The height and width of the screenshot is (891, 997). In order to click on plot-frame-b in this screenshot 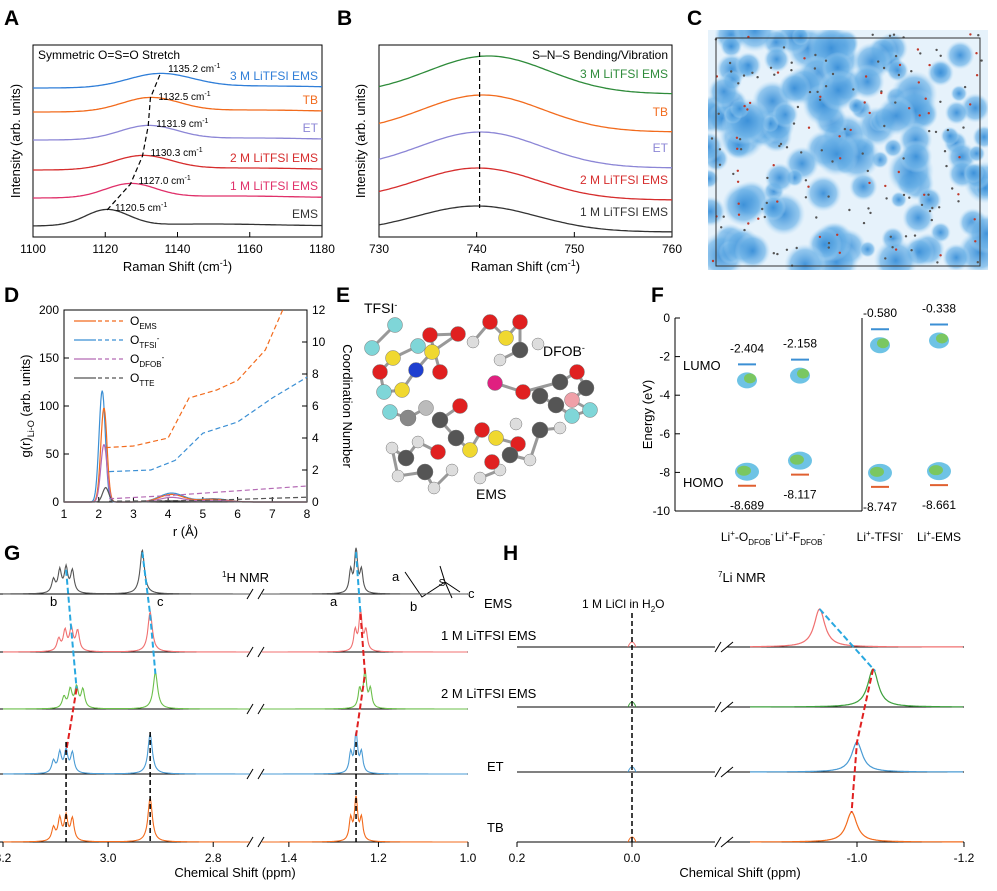, I will do `click(525, 141)`.